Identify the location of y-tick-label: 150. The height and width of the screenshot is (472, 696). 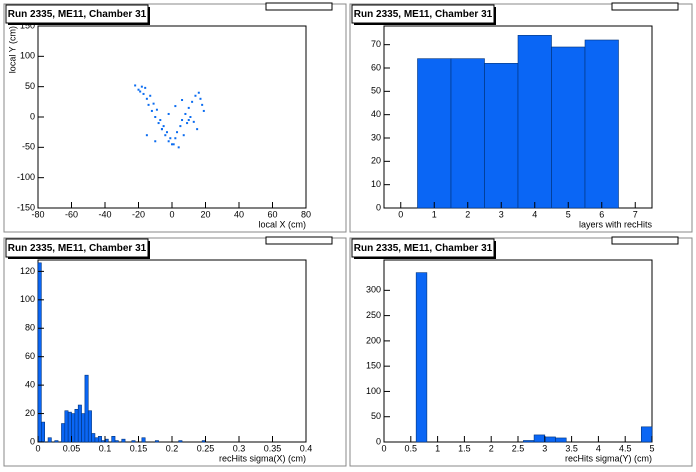
(27, 25).